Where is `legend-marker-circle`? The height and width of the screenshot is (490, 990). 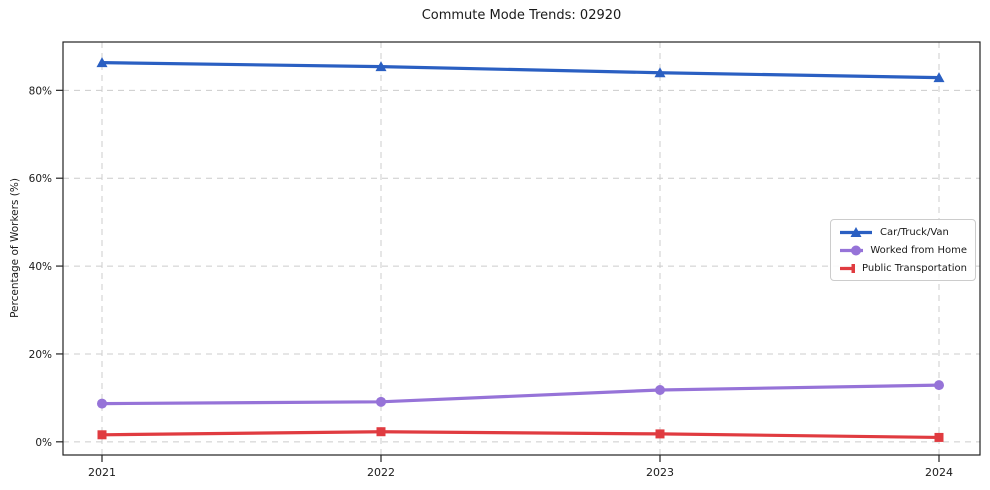 legend-marker-circle is located at coordinates (856, 250).